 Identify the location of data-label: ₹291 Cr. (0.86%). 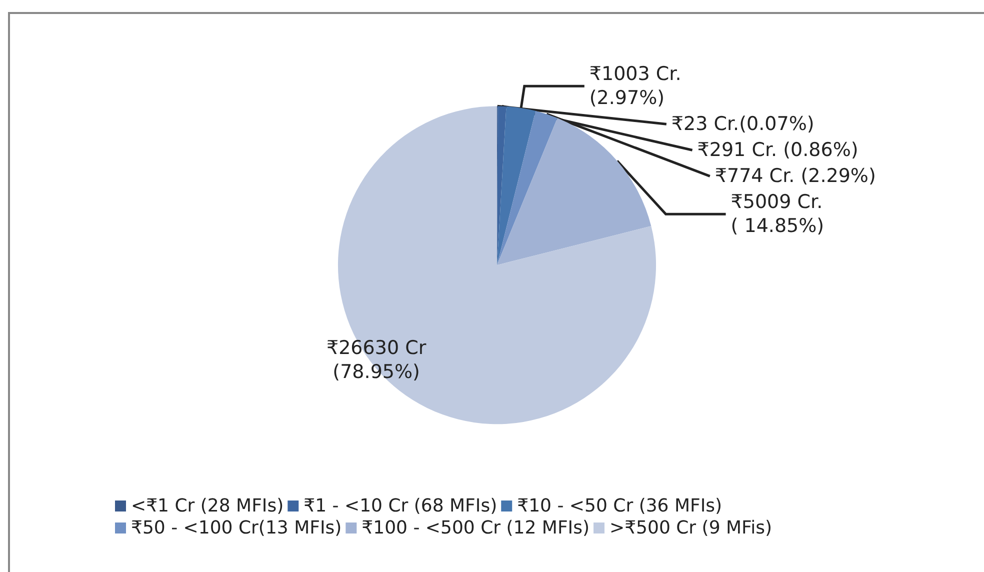
(777, 150).